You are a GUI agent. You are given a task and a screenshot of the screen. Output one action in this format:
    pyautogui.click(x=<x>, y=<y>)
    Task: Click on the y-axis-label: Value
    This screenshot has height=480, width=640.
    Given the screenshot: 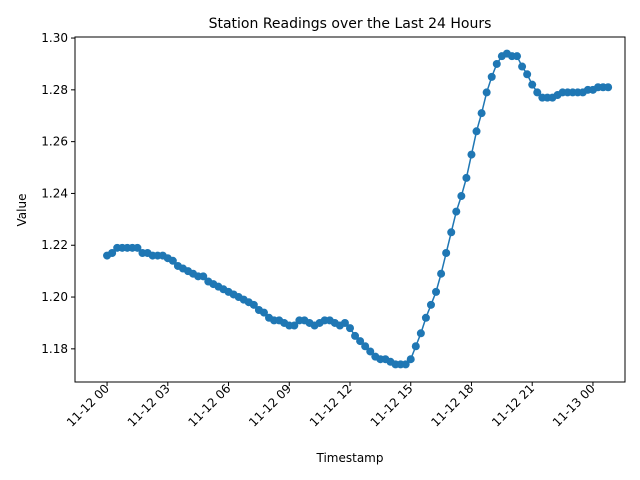 What is the action you would take?
    pyautogui.click(x=22, y=210)
    